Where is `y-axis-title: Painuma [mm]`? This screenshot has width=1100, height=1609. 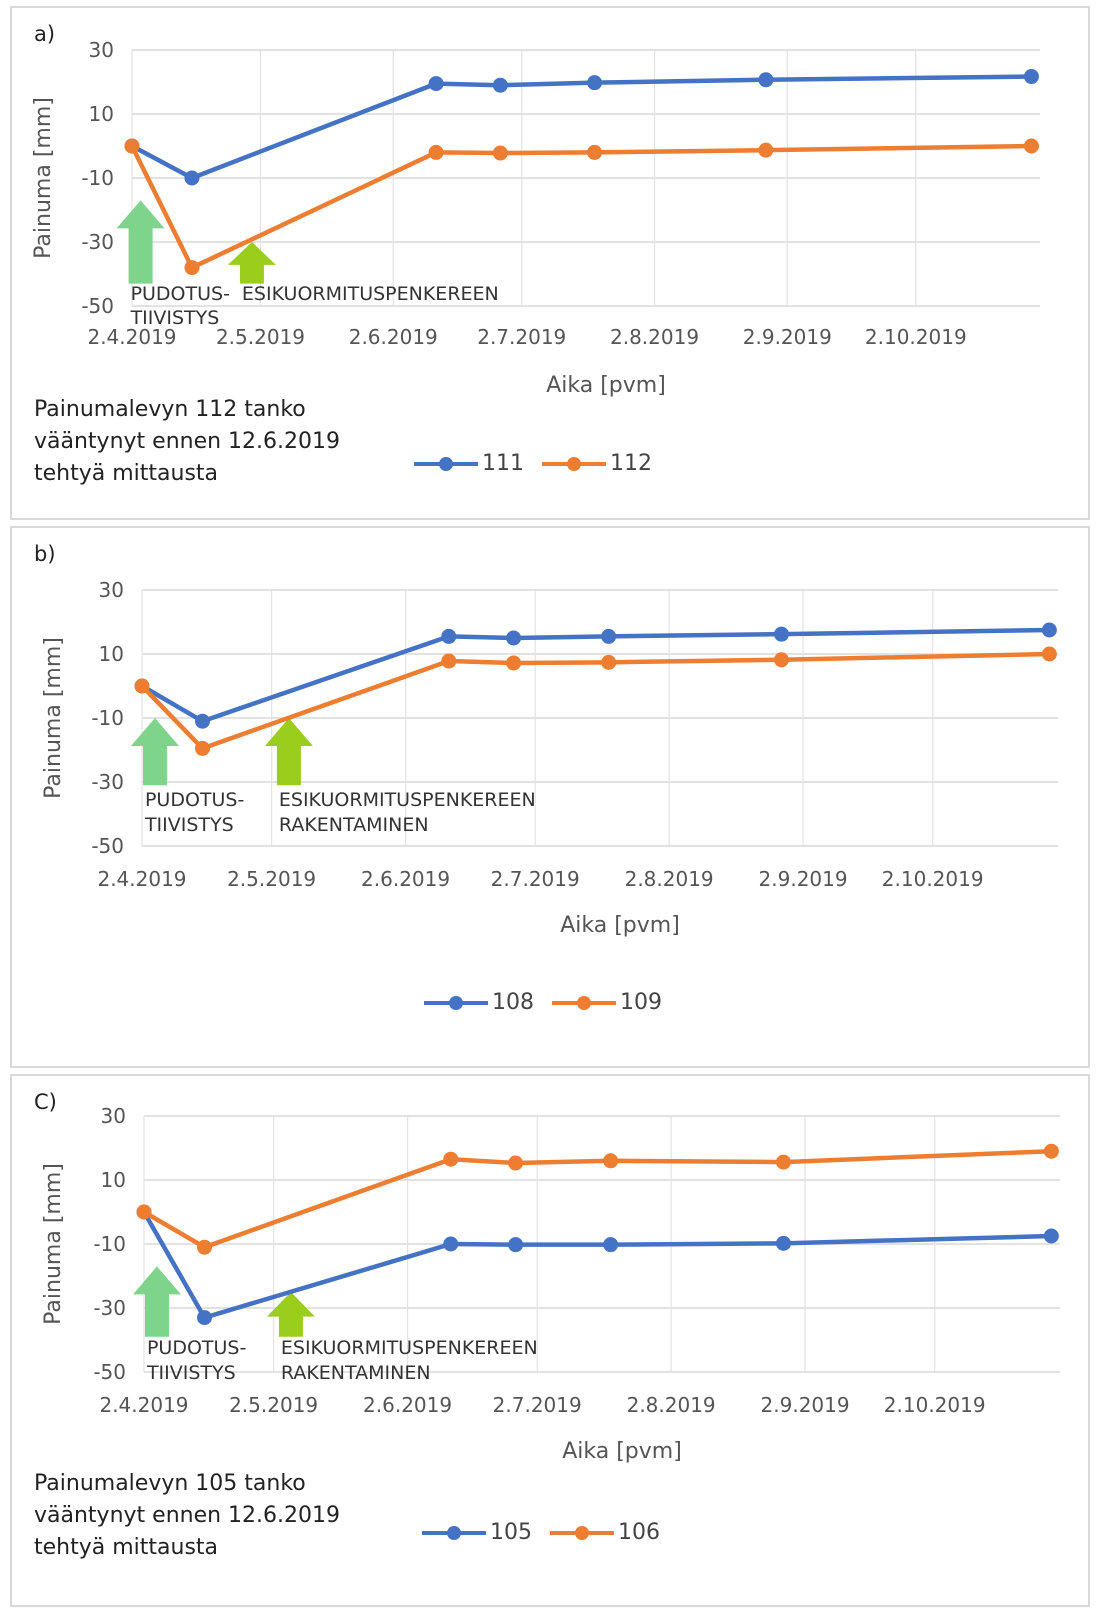
y-axis-title: Painuma [mm] is located at coordinates (53, 718).